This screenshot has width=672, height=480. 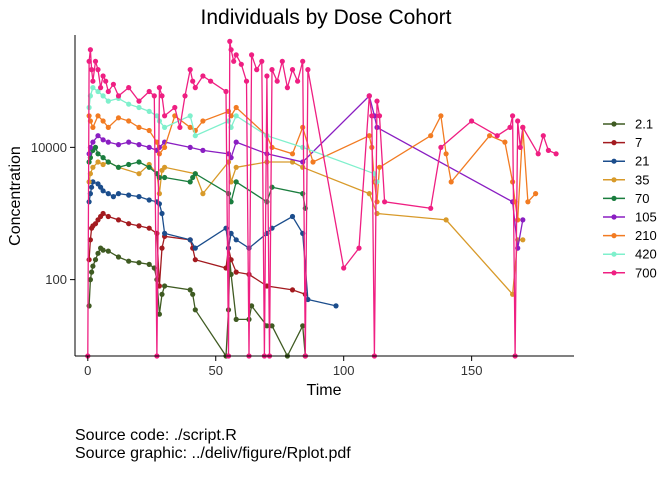 I want to click on legend: 2.1 7 21 35 70 105 210 420 700, so click(x=630, y=198).